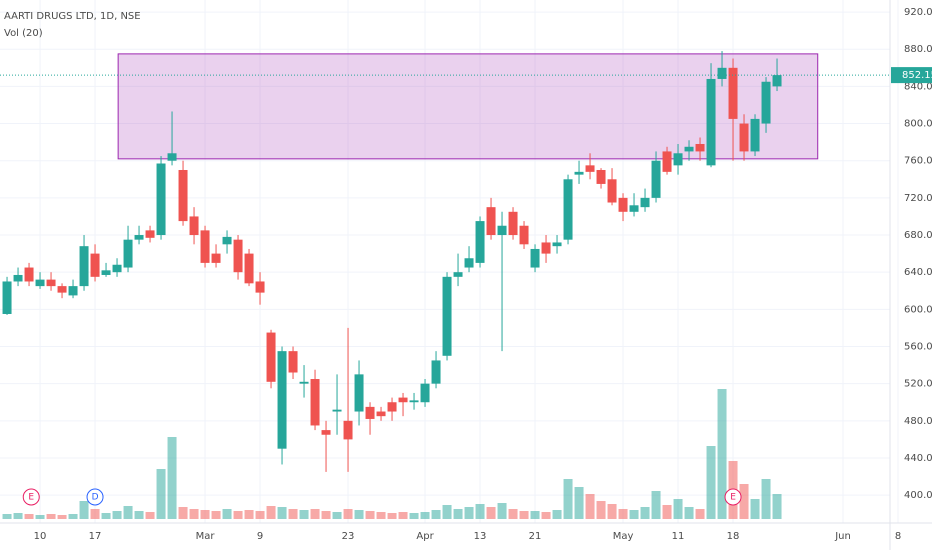 The width and height of the screenshot is (932, 550). Describe the element at coordinates (733, 498) in the screenshot. I see `event-label: E` at that location.